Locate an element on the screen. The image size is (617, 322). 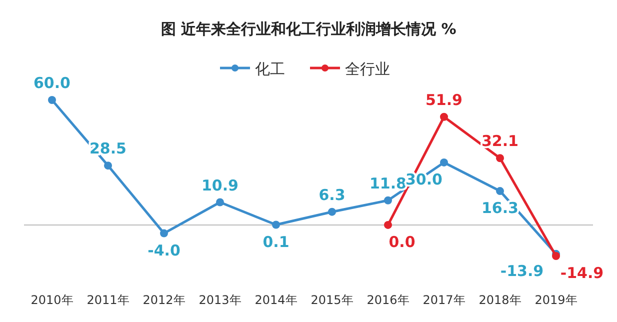
x-tick-label: 2017年 is located at coordinates (444, 300).